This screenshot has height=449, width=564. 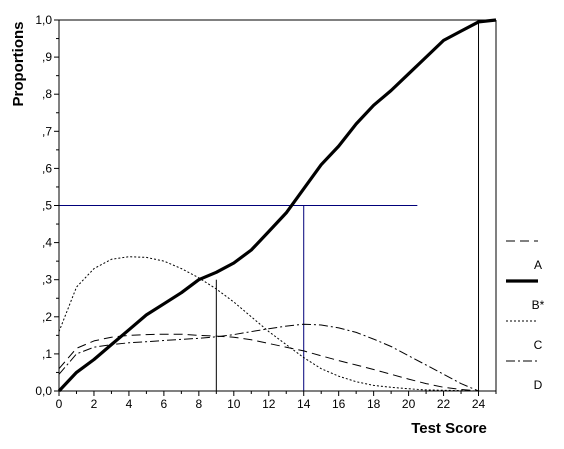 What do you see at coordinates (198, 404) in the screenshot?
I see `x-tick-label: 8` at bounding box center [198, 404].